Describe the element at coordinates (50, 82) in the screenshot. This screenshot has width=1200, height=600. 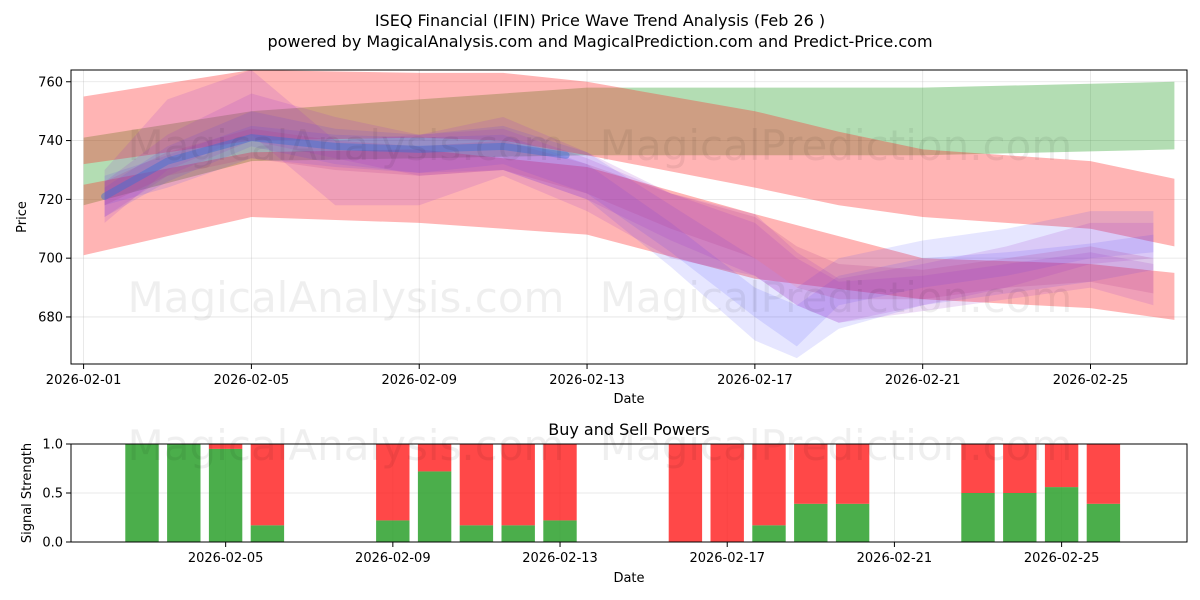
I see `price-y-tick-label: 760` at that location.